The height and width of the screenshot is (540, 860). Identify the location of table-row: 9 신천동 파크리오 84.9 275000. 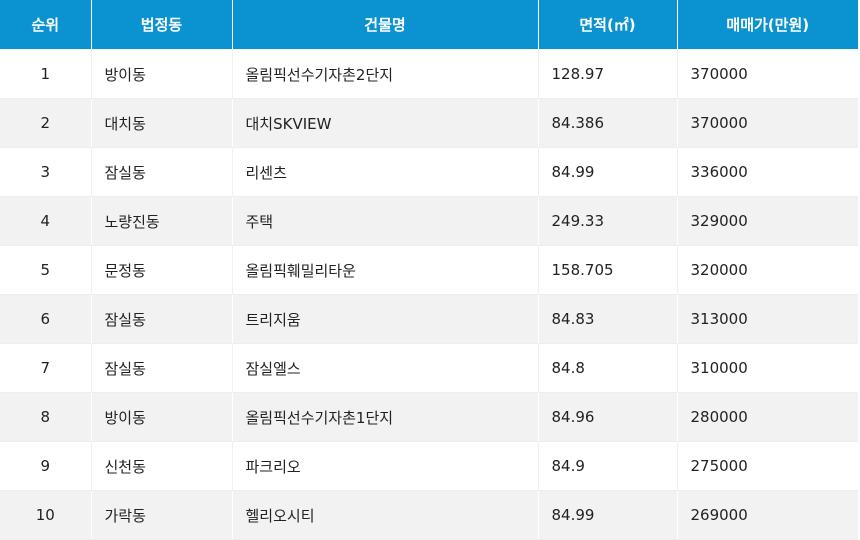
(429, 466).